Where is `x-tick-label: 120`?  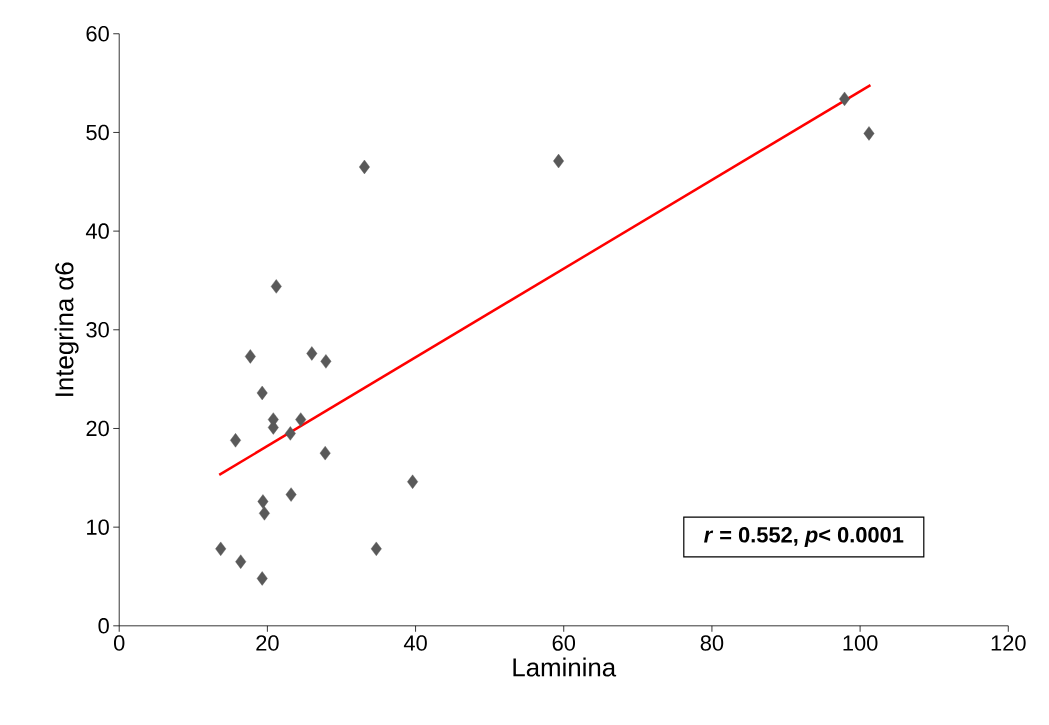
x-tick-label: 120 is located at coordinates (1008, 643).